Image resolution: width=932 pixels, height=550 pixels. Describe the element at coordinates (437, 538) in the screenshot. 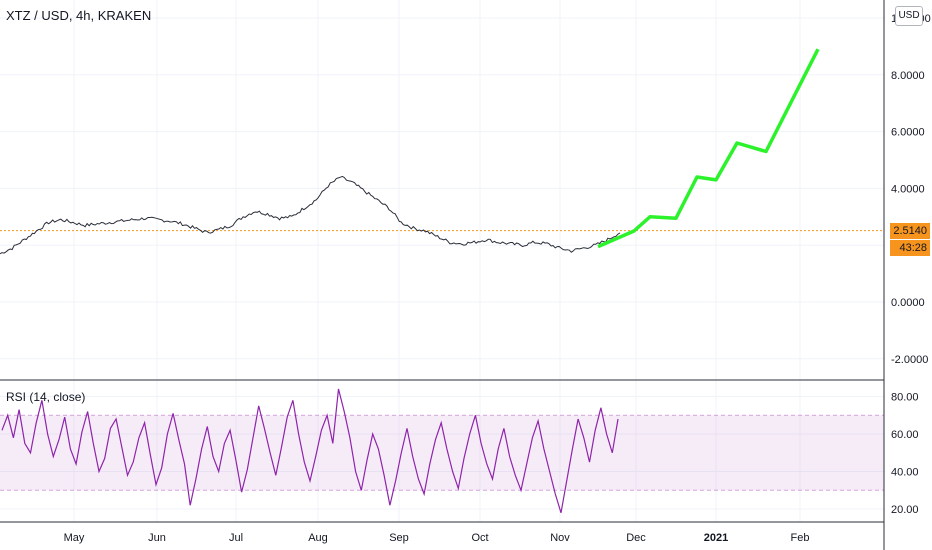

I see `time-axis: May Jun Jul Aug Sep Oct Nov Dec 2021 Feb` at that location.